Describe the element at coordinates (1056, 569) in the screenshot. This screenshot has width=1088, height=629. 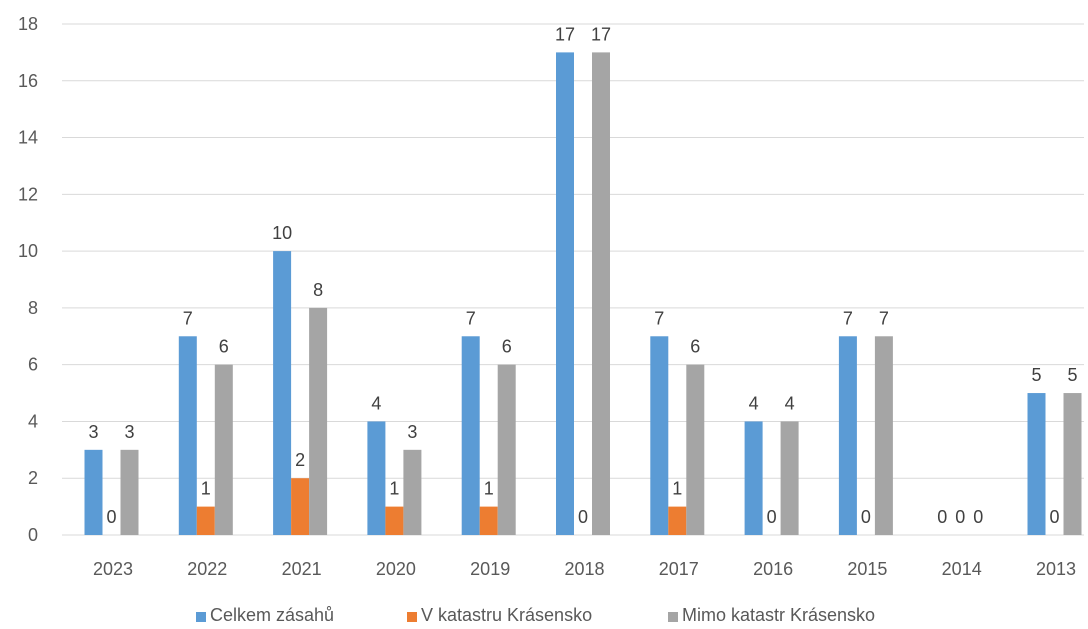
I see `x-tick-label: 2013` at that location.